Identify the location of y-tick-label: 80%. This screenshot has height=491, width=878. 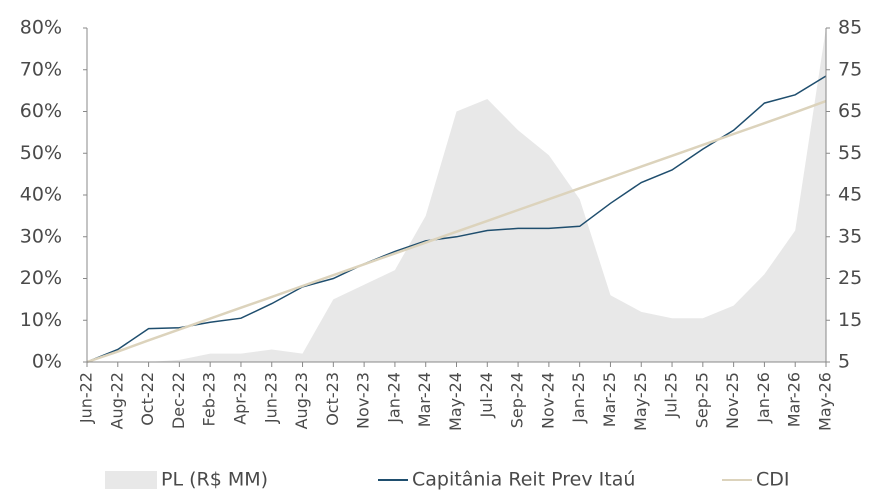
(41, 28).